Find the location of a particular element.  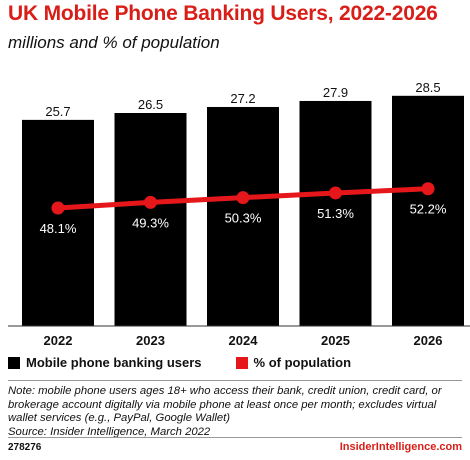

line-point-2025 is located at coordinates (335, 193).